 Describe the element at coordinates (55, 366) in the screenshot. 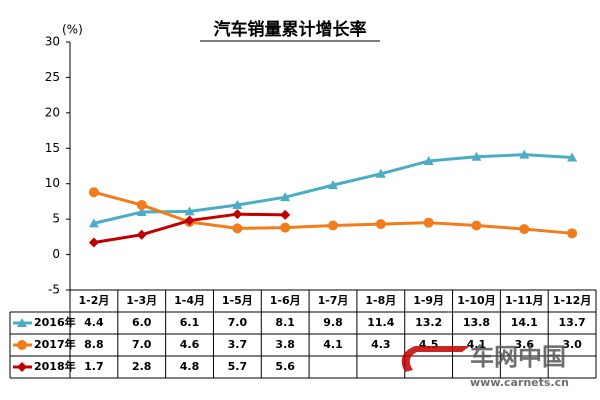

I see `legend-label: 2018年` at that location.